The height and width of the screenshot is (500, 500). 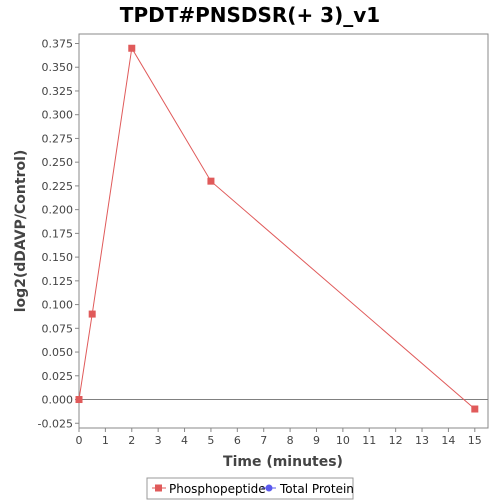 What do you see at coordinates (58, 43) in the screenshot?
I see `y-tick-label: 0.375` at bounding box center [58, 43].